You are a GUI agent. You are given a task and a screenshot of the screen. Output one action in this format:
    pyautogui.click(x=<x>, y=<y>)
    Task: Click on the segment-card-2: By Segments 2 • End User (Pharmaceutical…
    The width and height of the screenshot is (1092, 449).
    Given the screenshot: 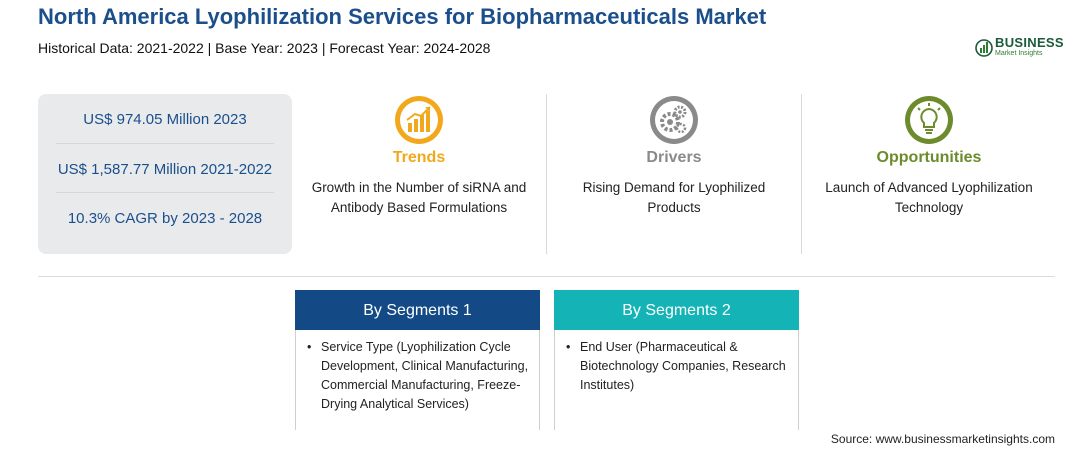 What is the action you would take?
    pyautogui.click(x=676, y=360)
    